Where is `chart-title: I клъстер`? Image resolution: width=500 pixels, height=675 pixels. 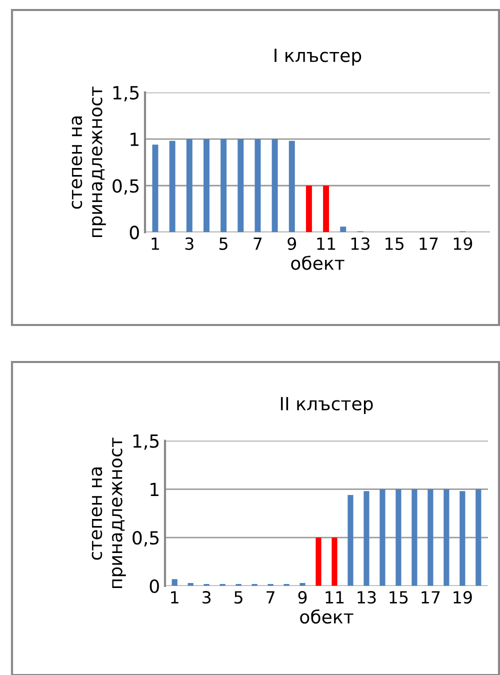 chart-title: I клъстер is located at coordinates (318, 57).